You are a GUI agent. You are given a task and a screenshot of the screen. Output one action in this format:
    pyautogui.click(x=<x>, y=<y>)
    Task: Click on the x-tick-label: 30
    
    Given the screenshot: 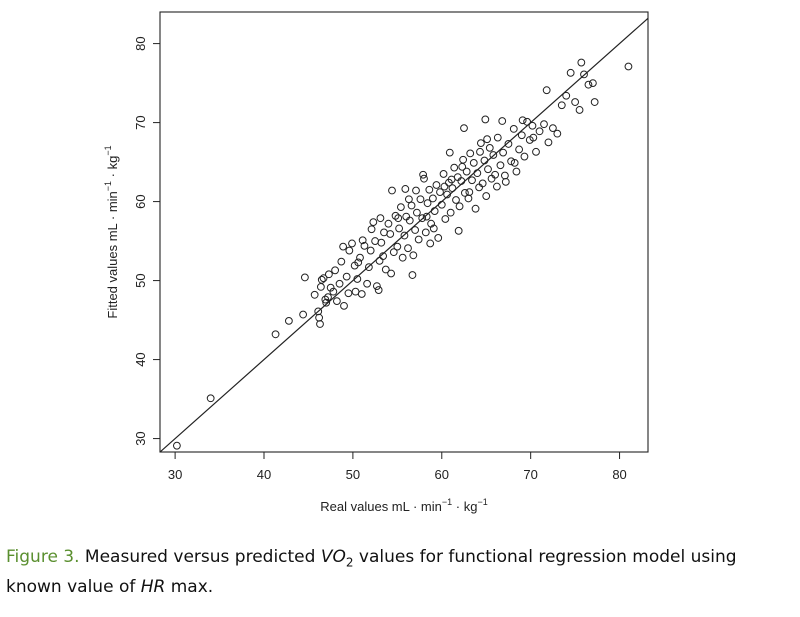 What is the action you would take?
    pyautogui.click(x=175, y=474)
    